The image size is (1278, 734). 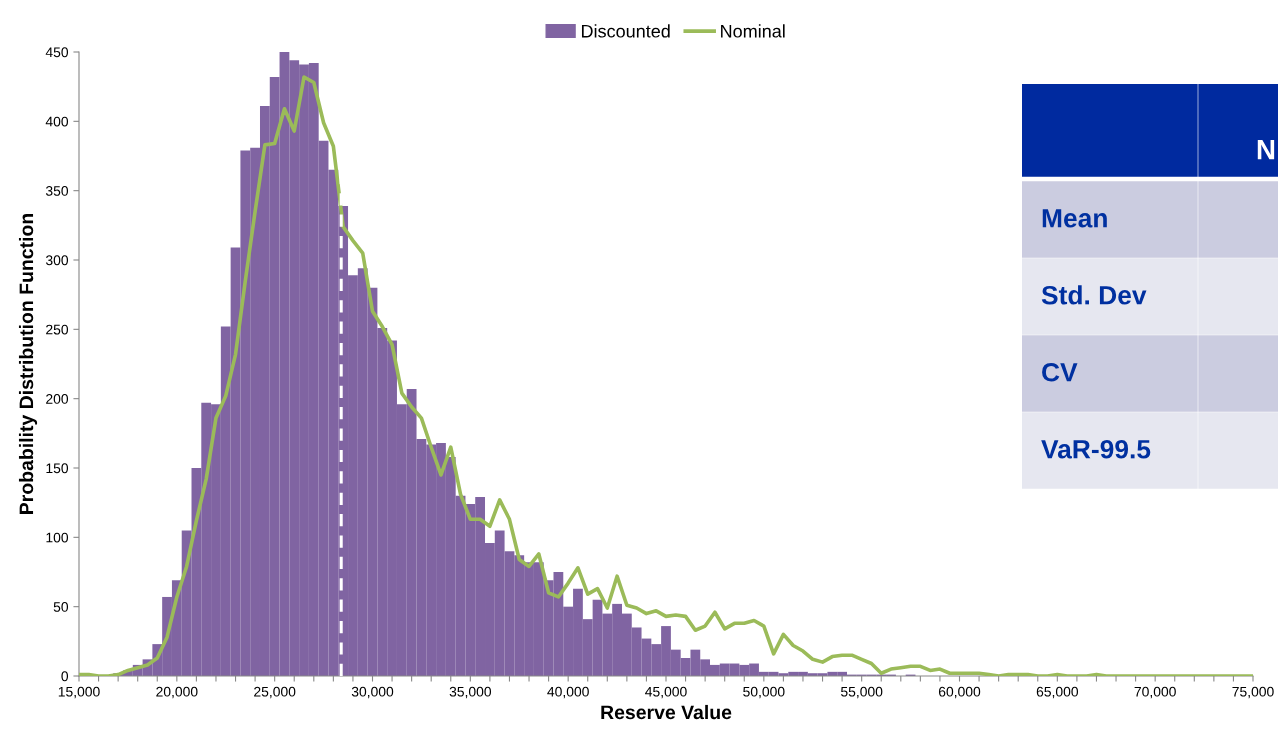 What do you see at coordinates (57, 399) in the screenshot?
I see `y-tick-label: 200` at bounding box center [57, 399].